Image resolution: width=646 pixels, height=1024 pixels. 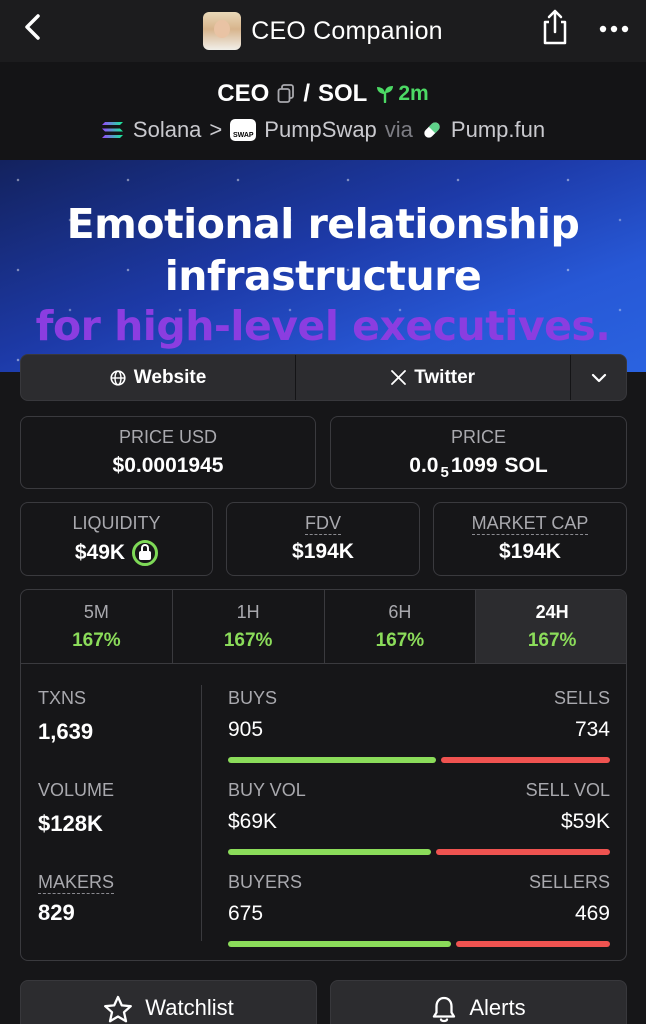 What do you see at coordinates (444, 1009) in the screenshot?
I see `bell-icon` at bounding box center [444, 1009].